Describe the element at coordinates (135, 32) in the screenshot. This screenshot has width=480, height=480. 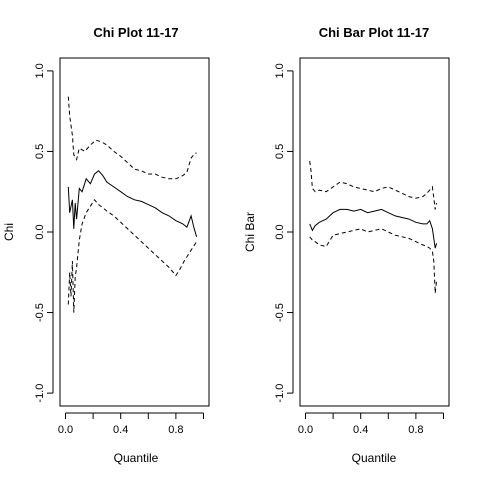
I see `chart-title: Chi Plot 11-17` at that location.